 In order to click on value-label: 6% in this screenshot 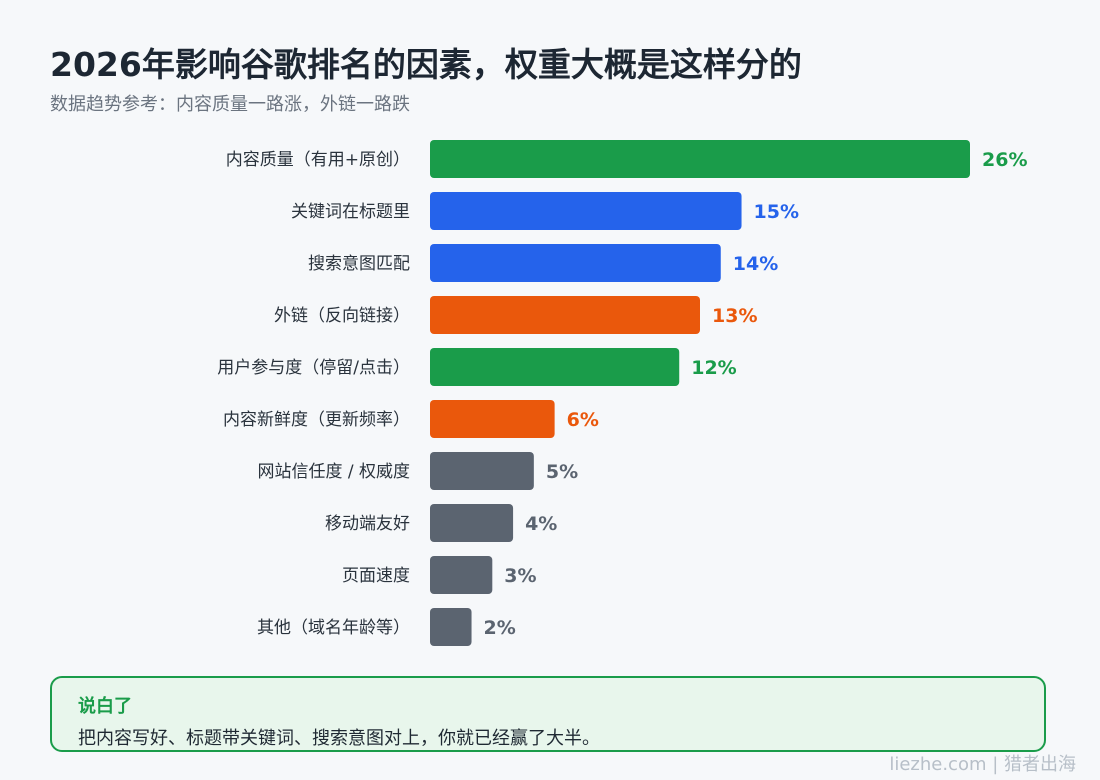, I will do `click(583, 420)`.